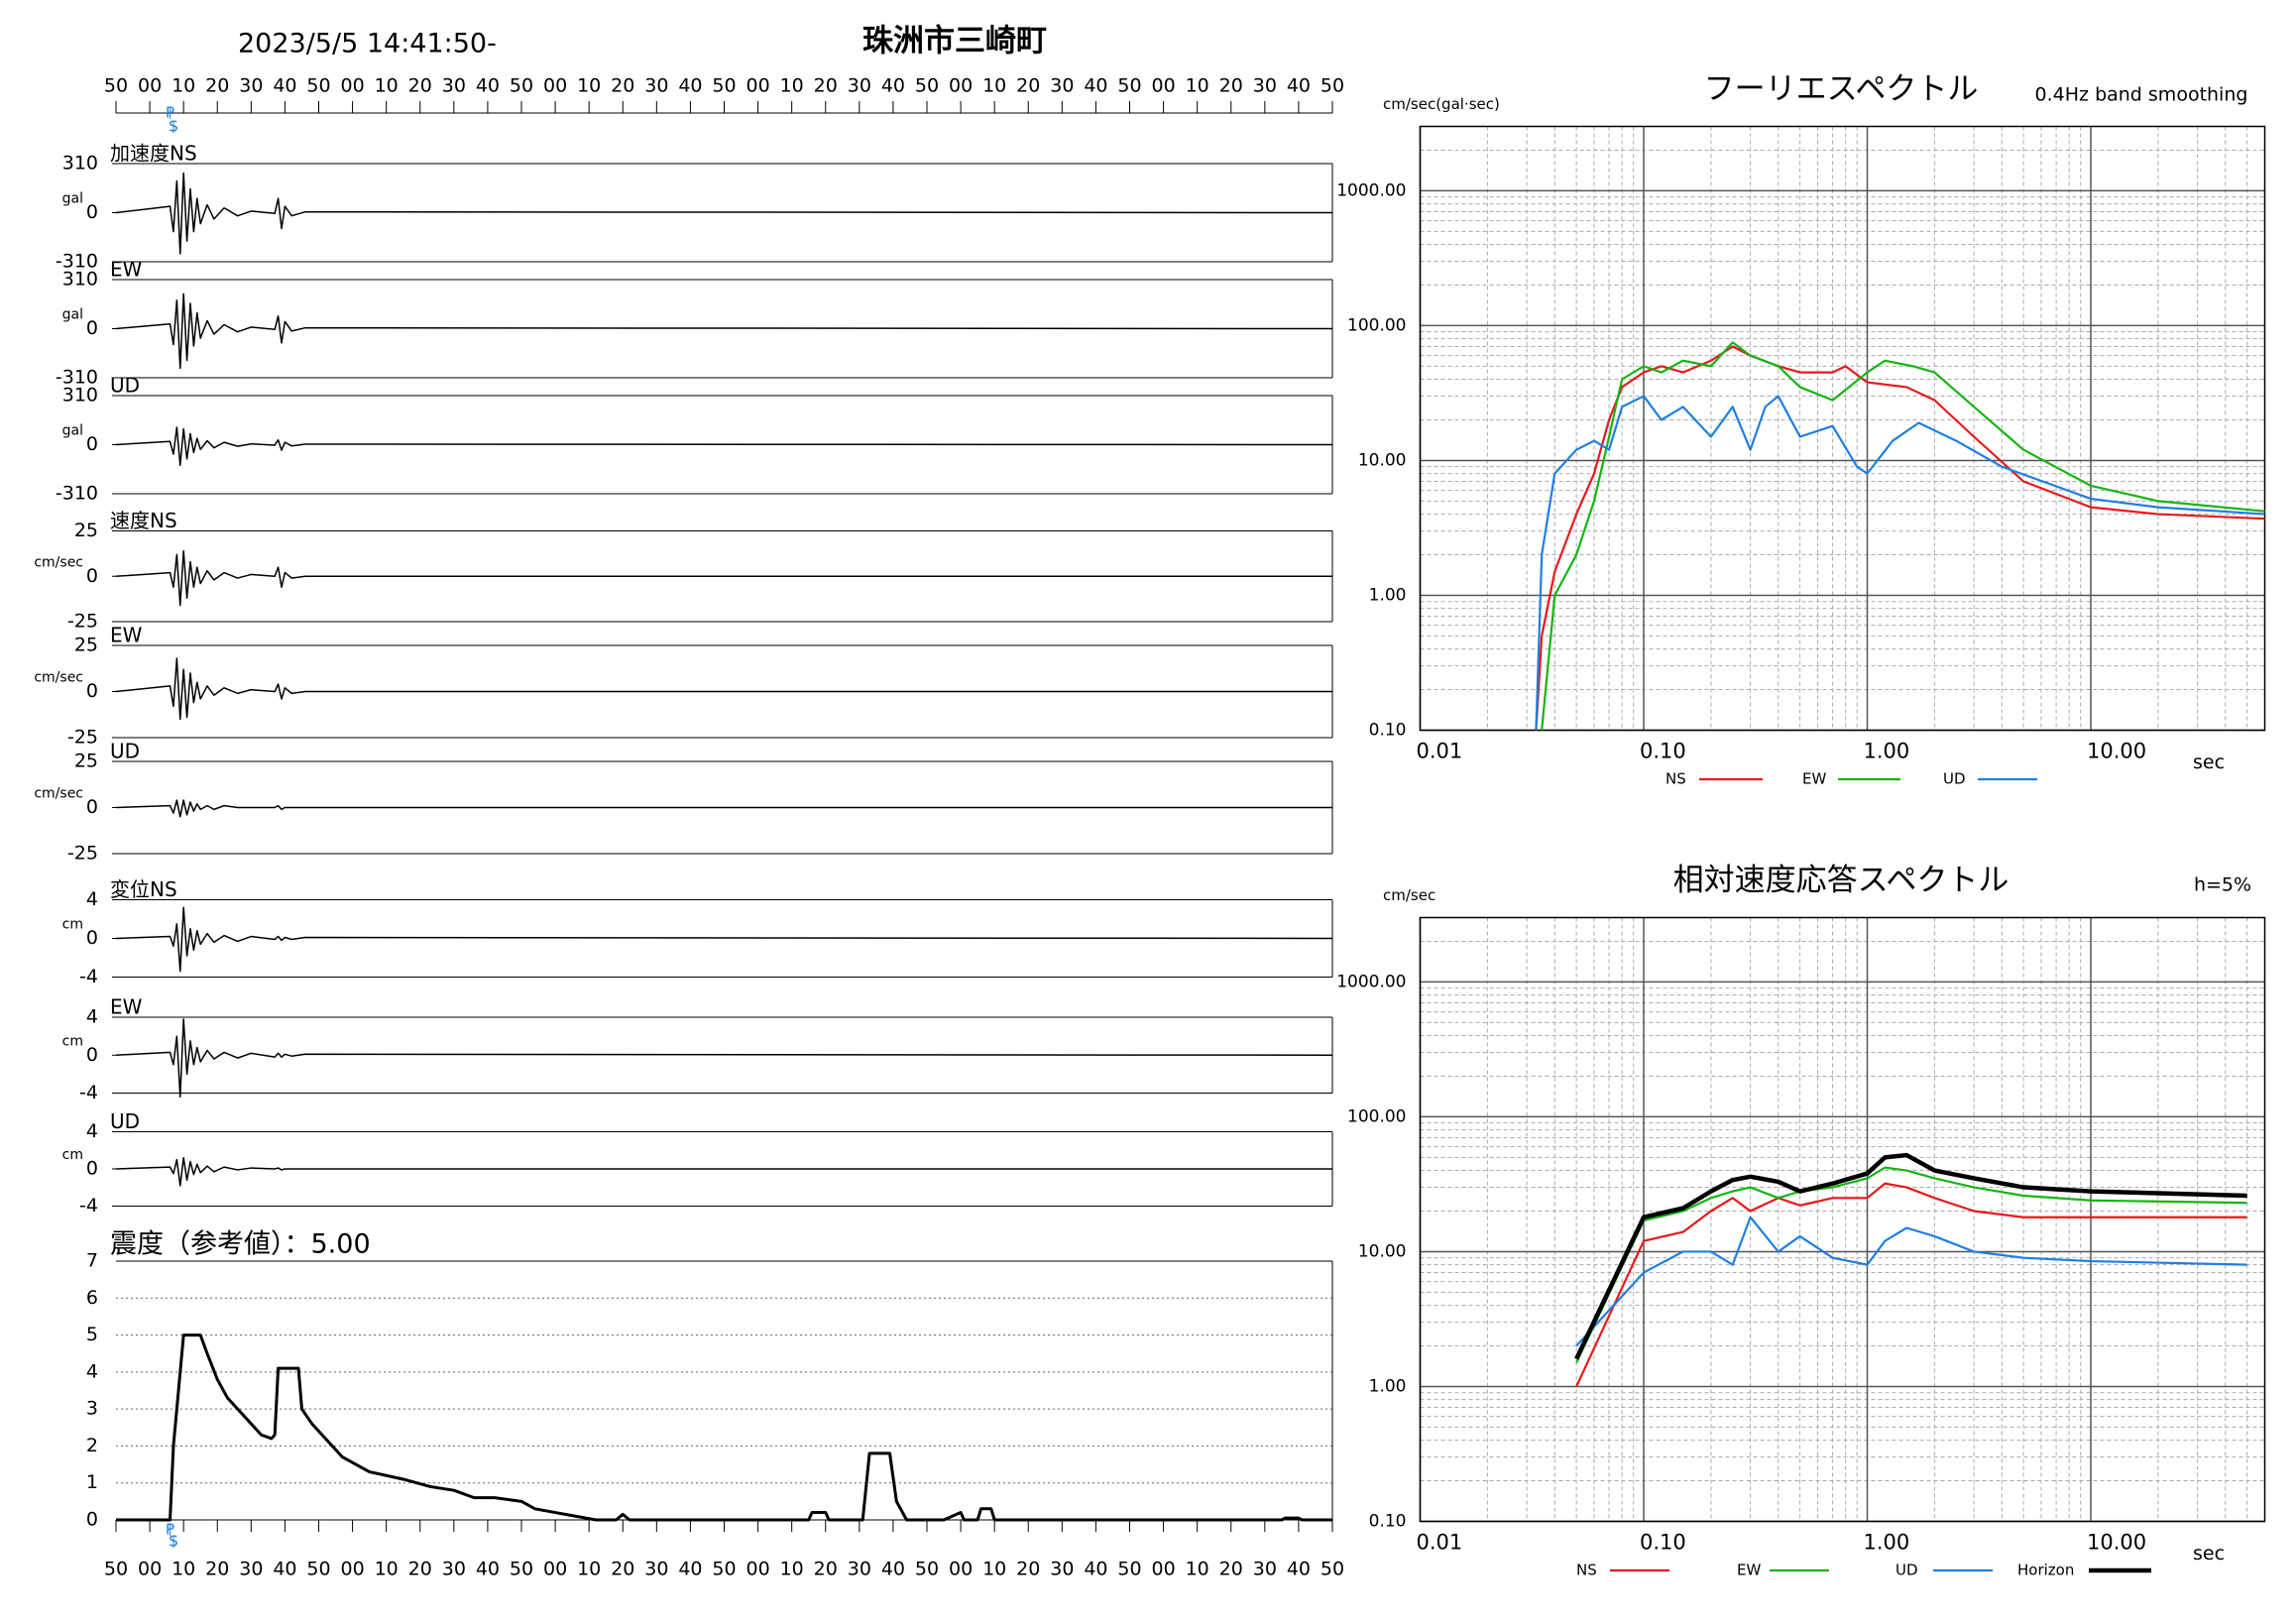  What do you see at coordinates (80, 395) in the screenshot?
I see `y-tick-label: 310` at bounding box center [80, 395].